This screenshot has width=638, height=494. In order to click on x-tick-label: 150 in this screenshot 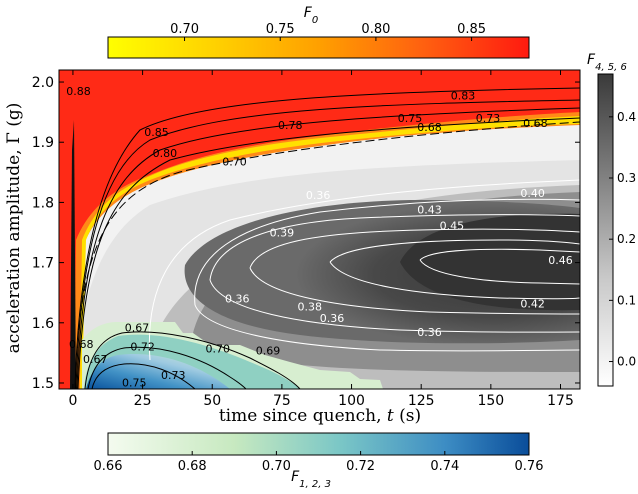, I will do `click(490, 401)`.